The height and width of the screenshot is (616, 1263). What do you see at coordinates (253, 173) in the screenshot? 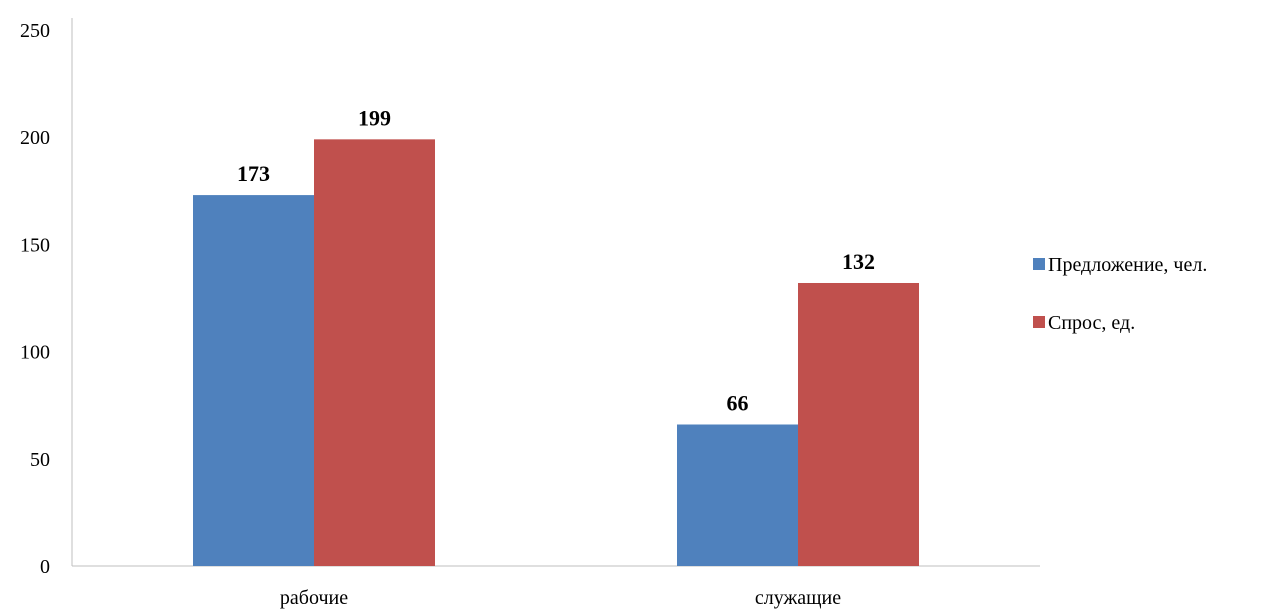
I see `data-label: 173` at bounding box center [253, 173].